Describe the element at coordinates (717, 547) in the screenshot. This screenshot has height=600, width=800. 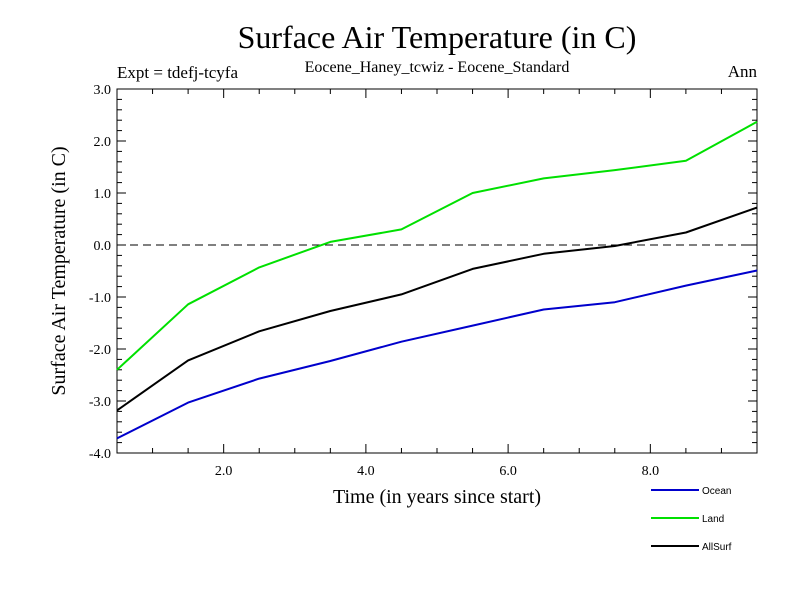
I see `legend-label-allsurf: AllSurf` at that location.